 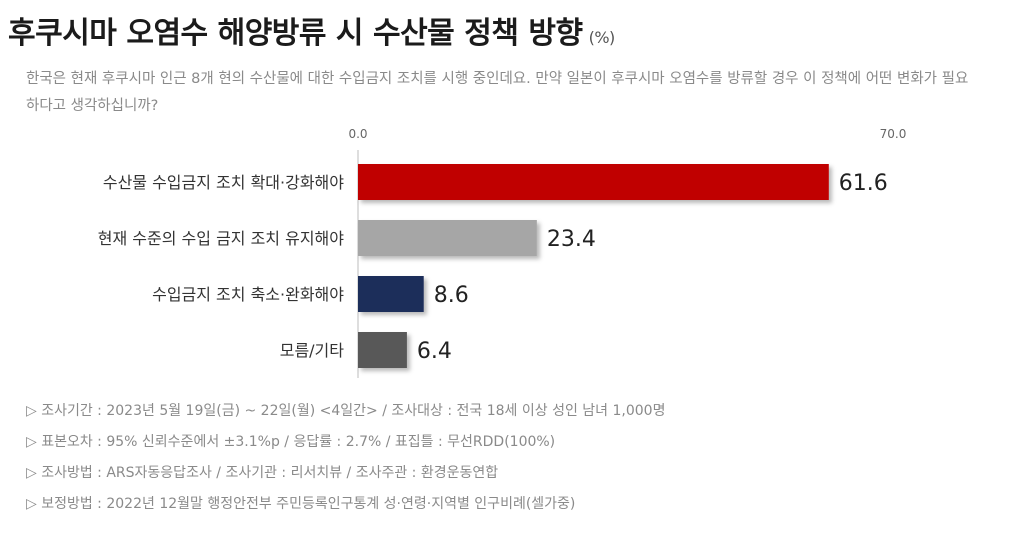 What do you see at coordinates (434, 351) in the screenshot?
I see `value-label: 6.4` at bounding box center [434, 351].